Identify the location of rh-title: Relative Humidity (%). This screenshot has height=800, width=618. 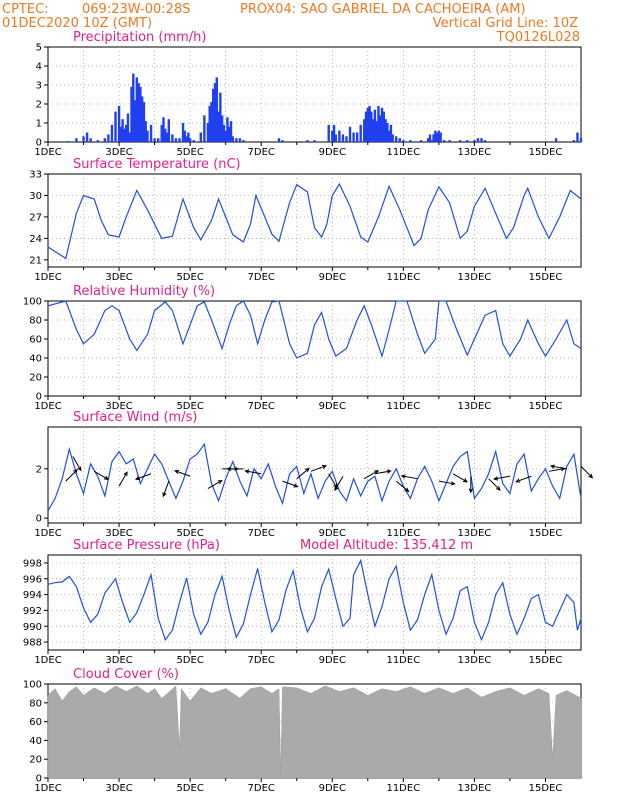
(144, 291).